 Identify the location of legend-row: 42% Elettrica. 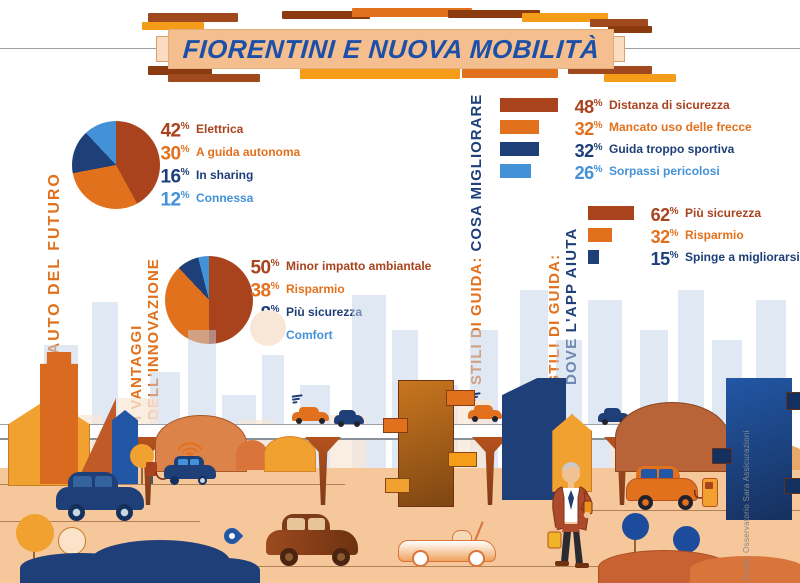
(228, 130).